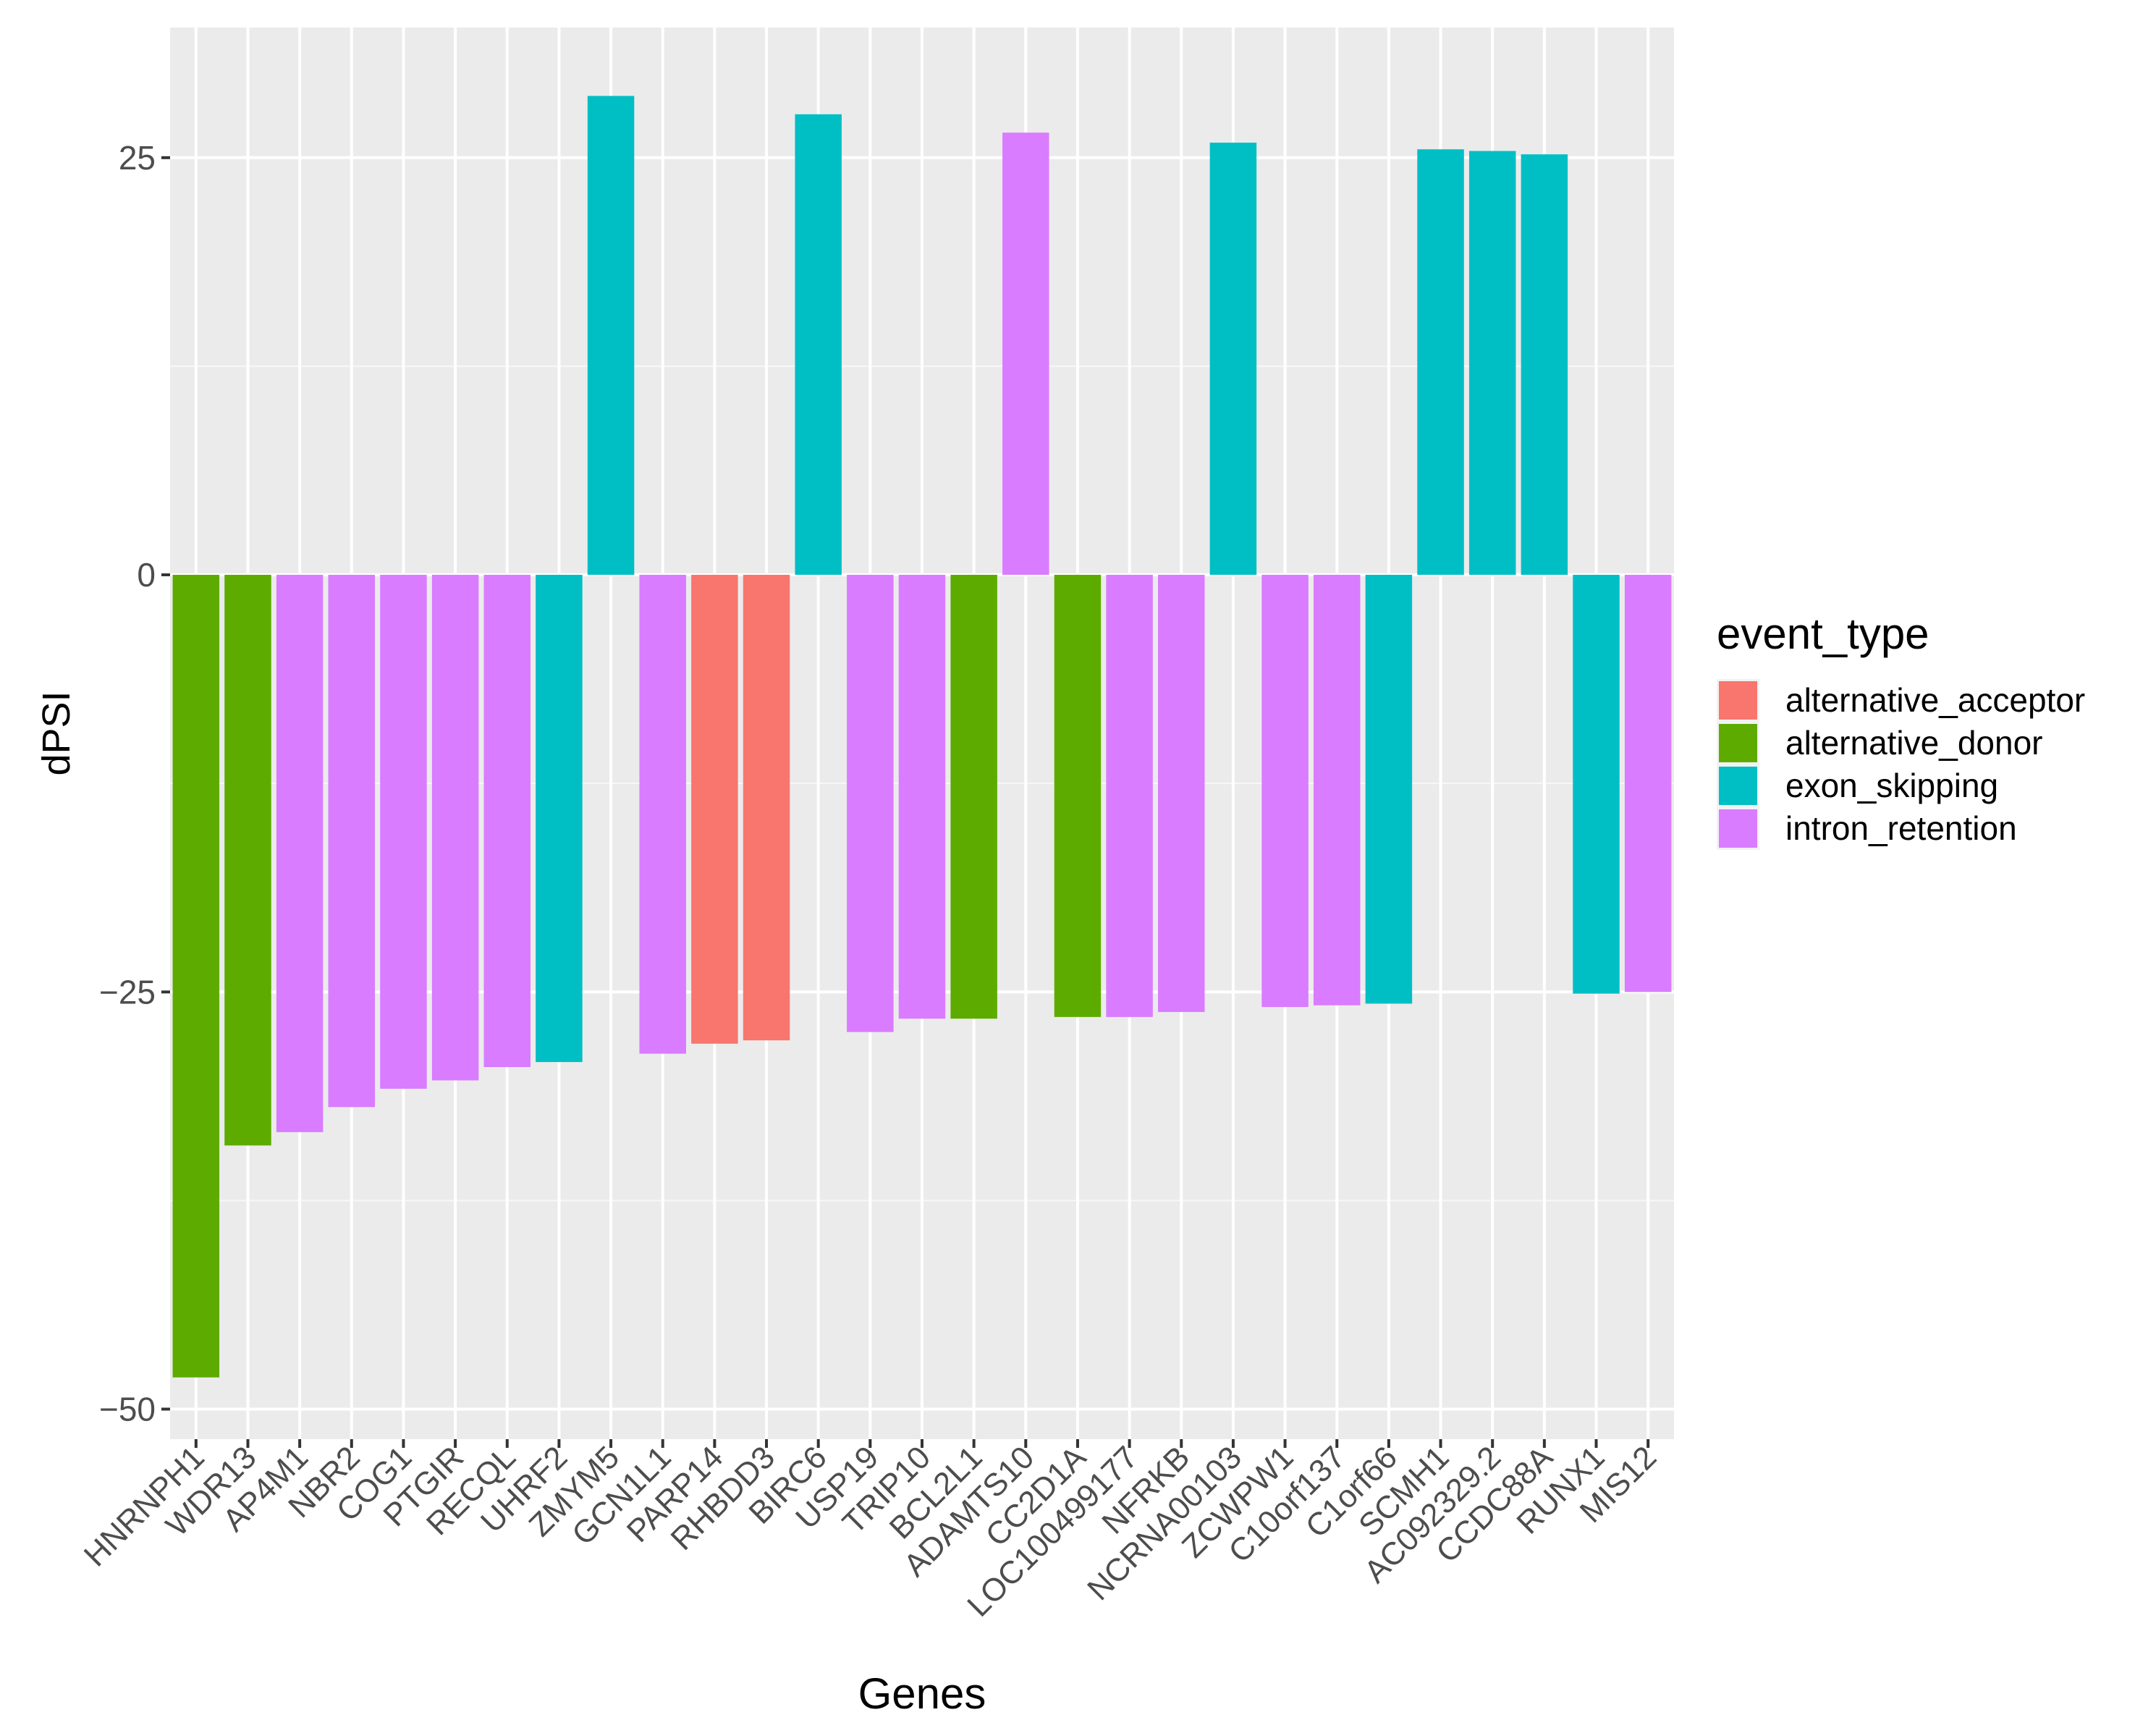 The width and height of the screenshot is (2156, 1728). I want to click on legend-label: intron_retention, so click(1901, 828).